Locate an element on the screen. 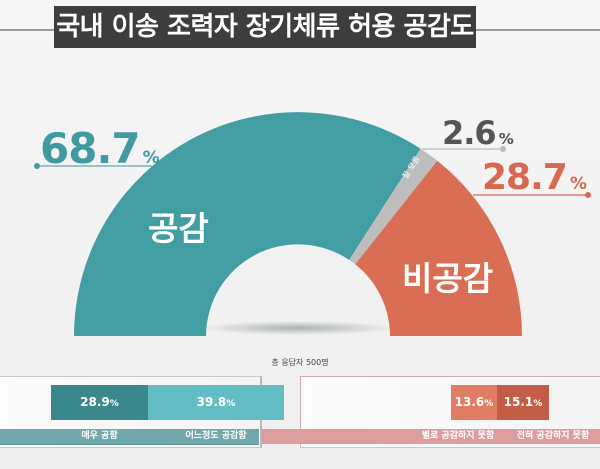 The height and width of the screenshot is (469, 600). agree-leader-dot is located at coordinates (37, 166).